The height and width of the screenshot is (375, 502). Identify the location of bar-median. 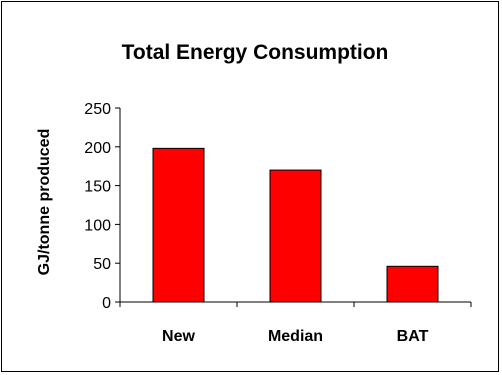
(295, 236).